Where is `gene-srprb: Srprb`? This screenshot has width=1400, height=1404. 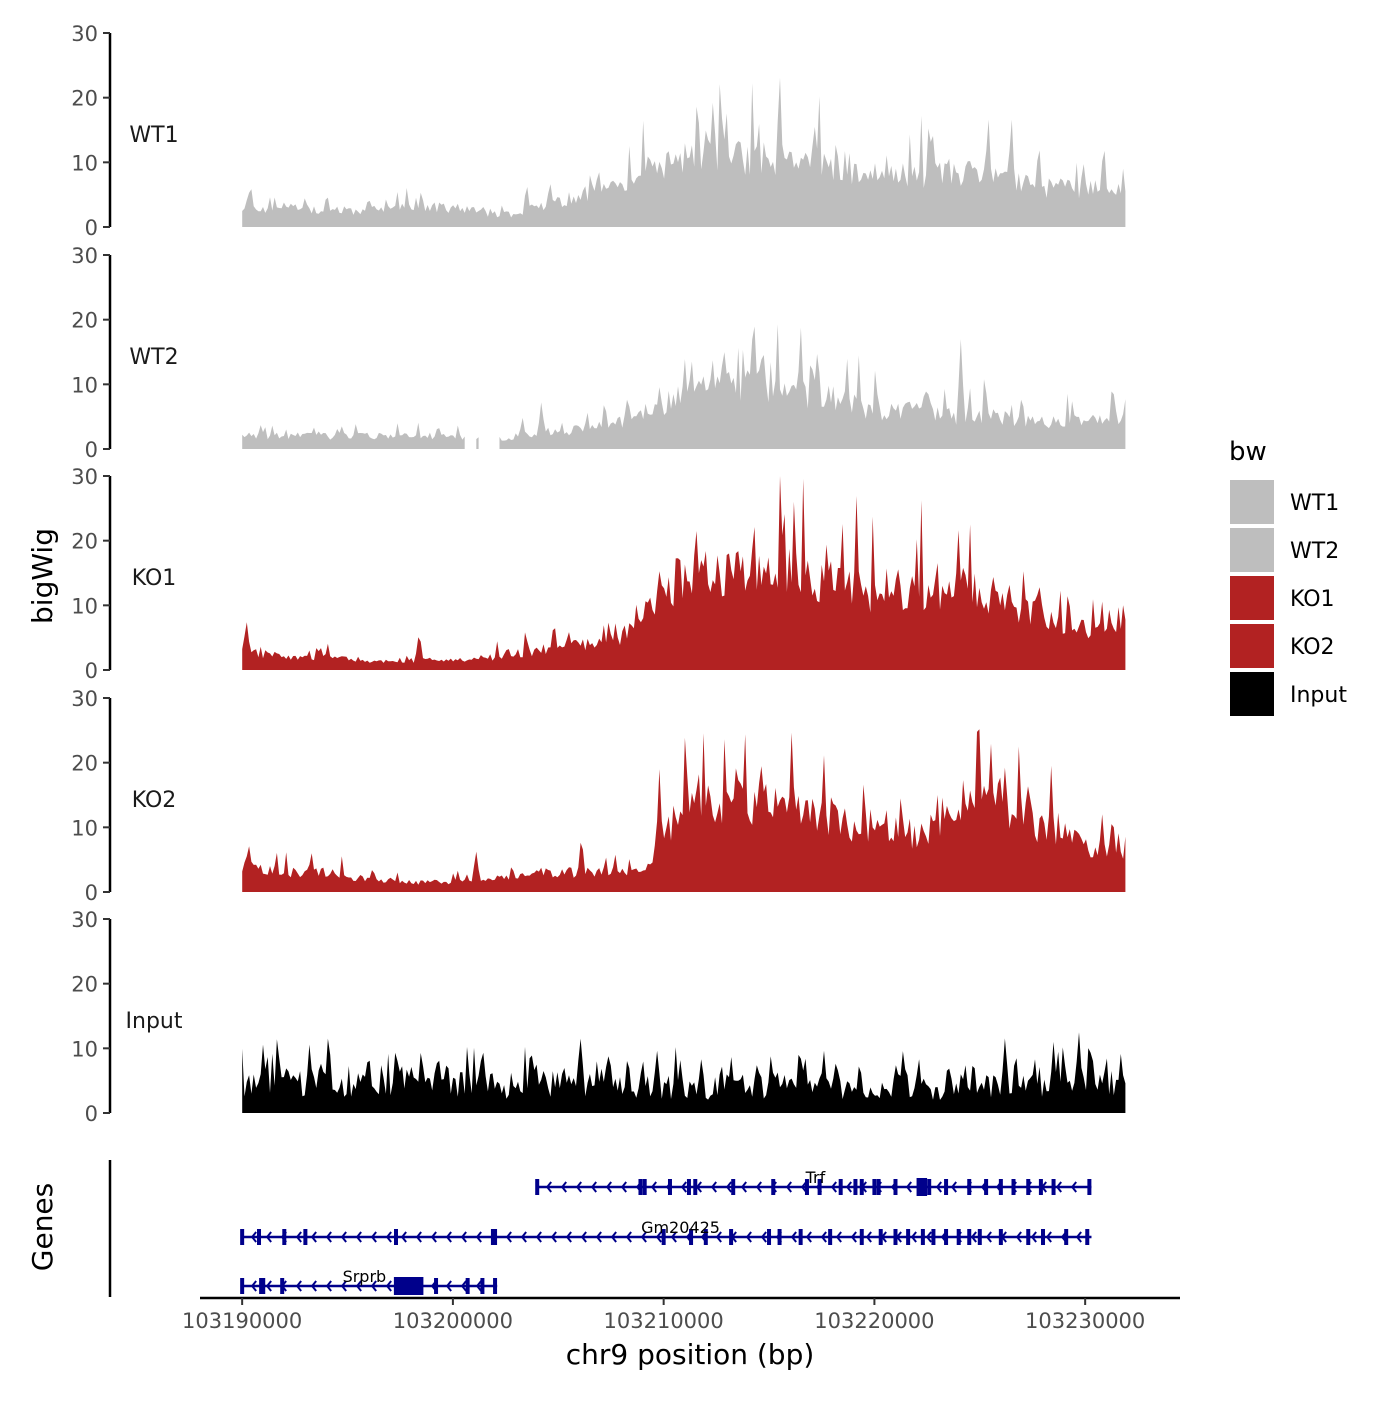
gene-srprb: Srprb is located at coordinates (369, 1281).